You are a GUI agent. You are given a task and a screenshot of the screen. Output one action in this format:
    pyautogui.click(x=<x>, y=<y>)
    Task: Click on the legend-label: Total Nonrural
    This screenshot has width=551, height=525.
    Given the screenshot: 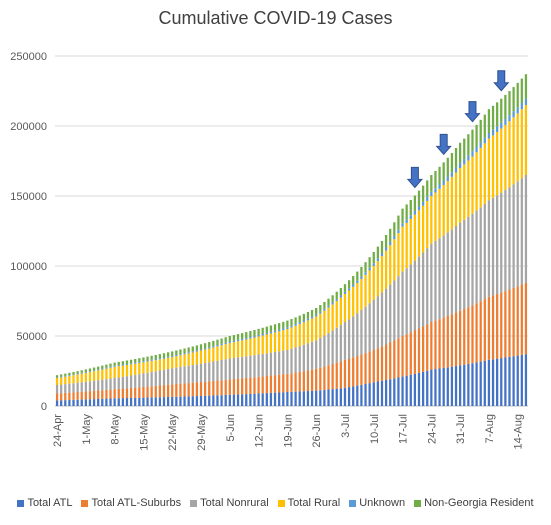 What is the action you would take?
    pyautogui.click(x=234, y=503)
    